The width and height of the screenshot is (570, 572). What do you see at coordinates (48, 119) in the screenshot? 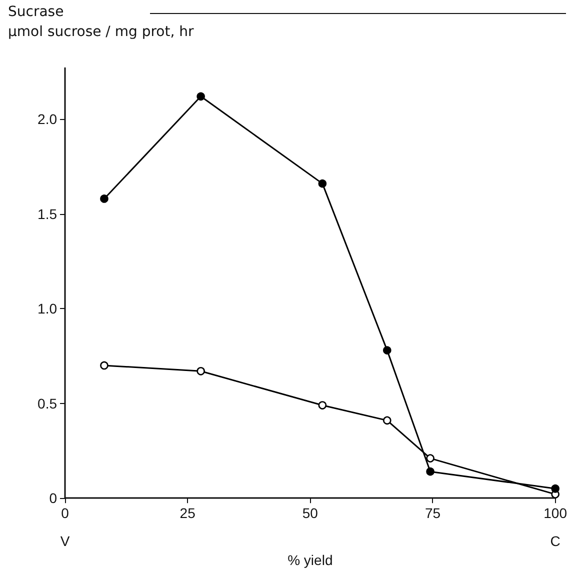
I see `y-tick-label: 2.0` at bounding box center [48, 119].